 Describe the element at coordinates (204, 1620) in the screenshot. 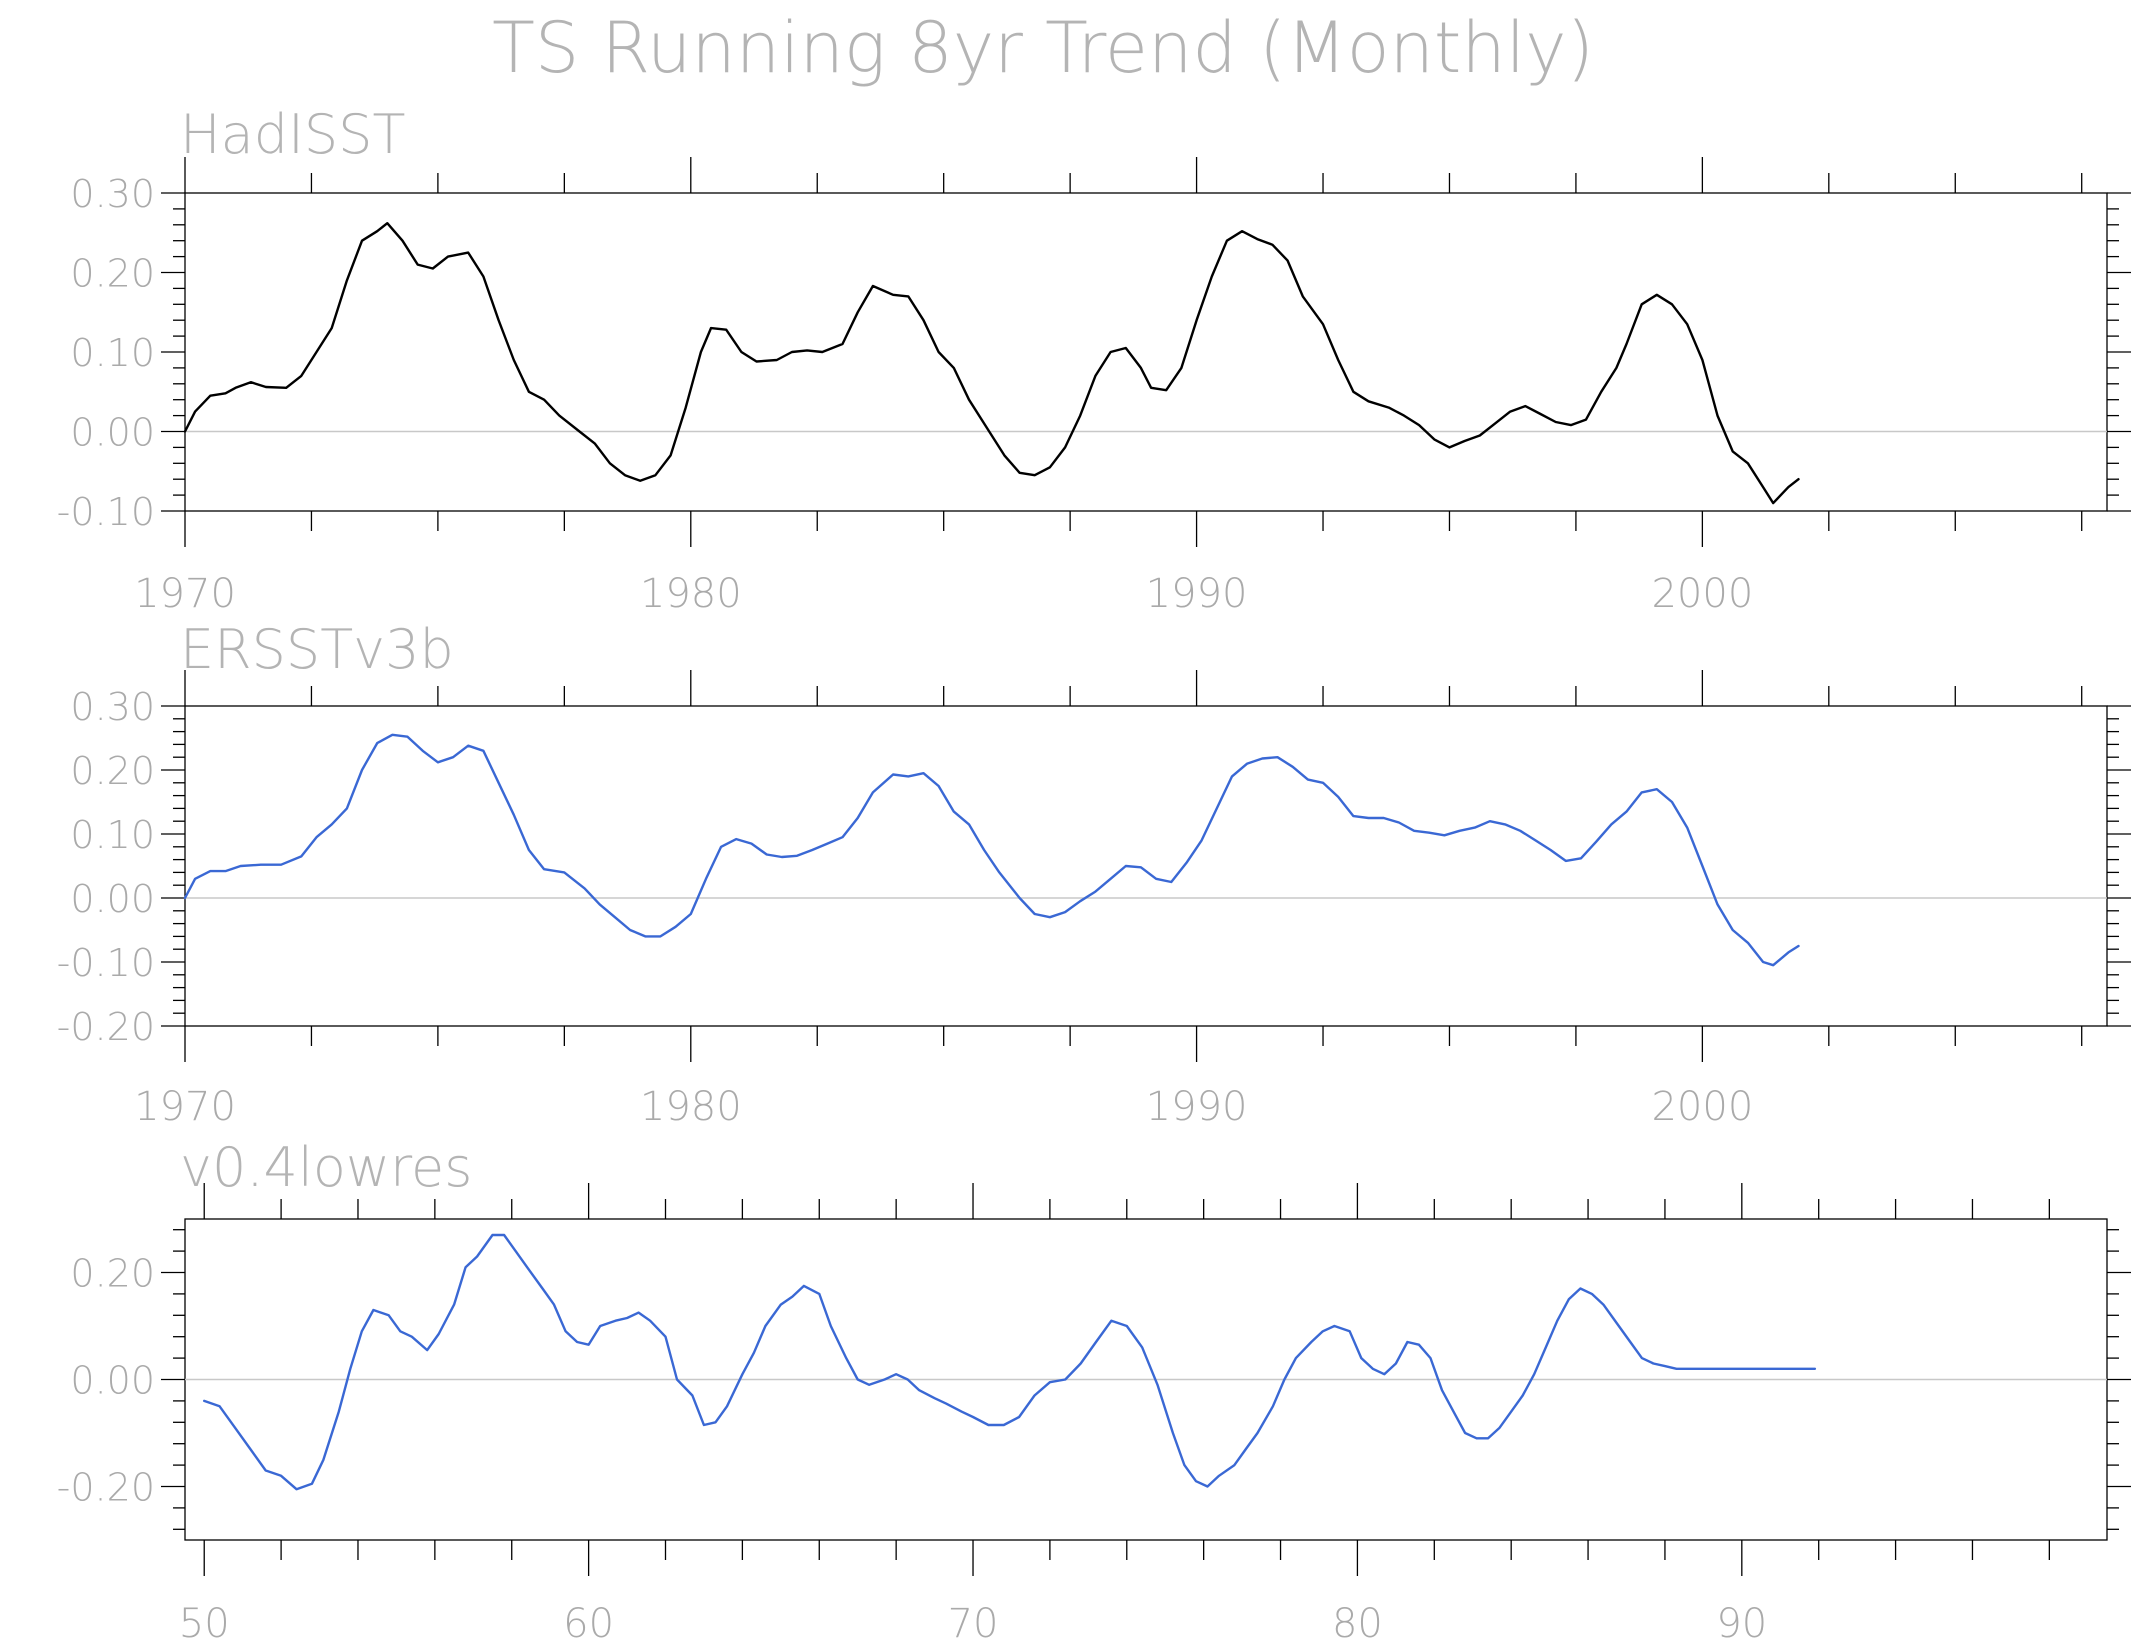

I see `x-tick-label: 50` at that location.